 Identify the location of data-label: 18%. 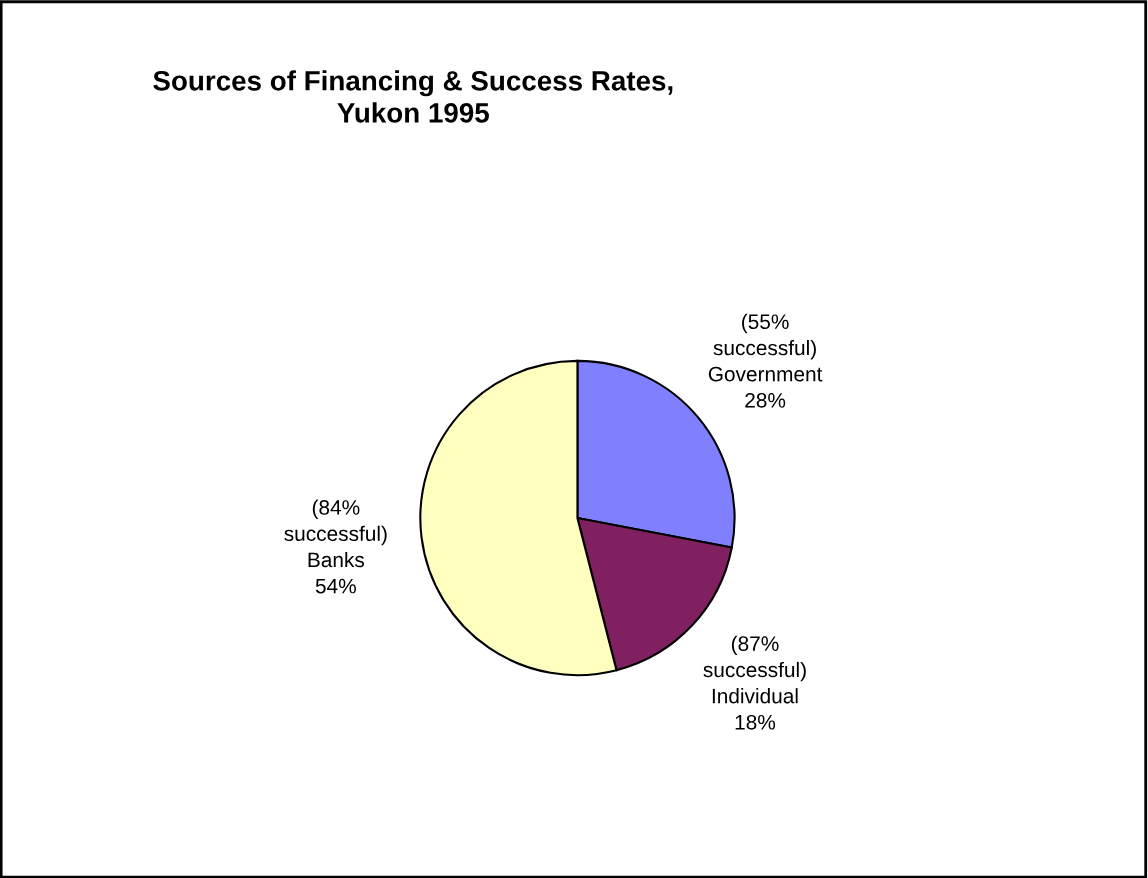
(755, 722).